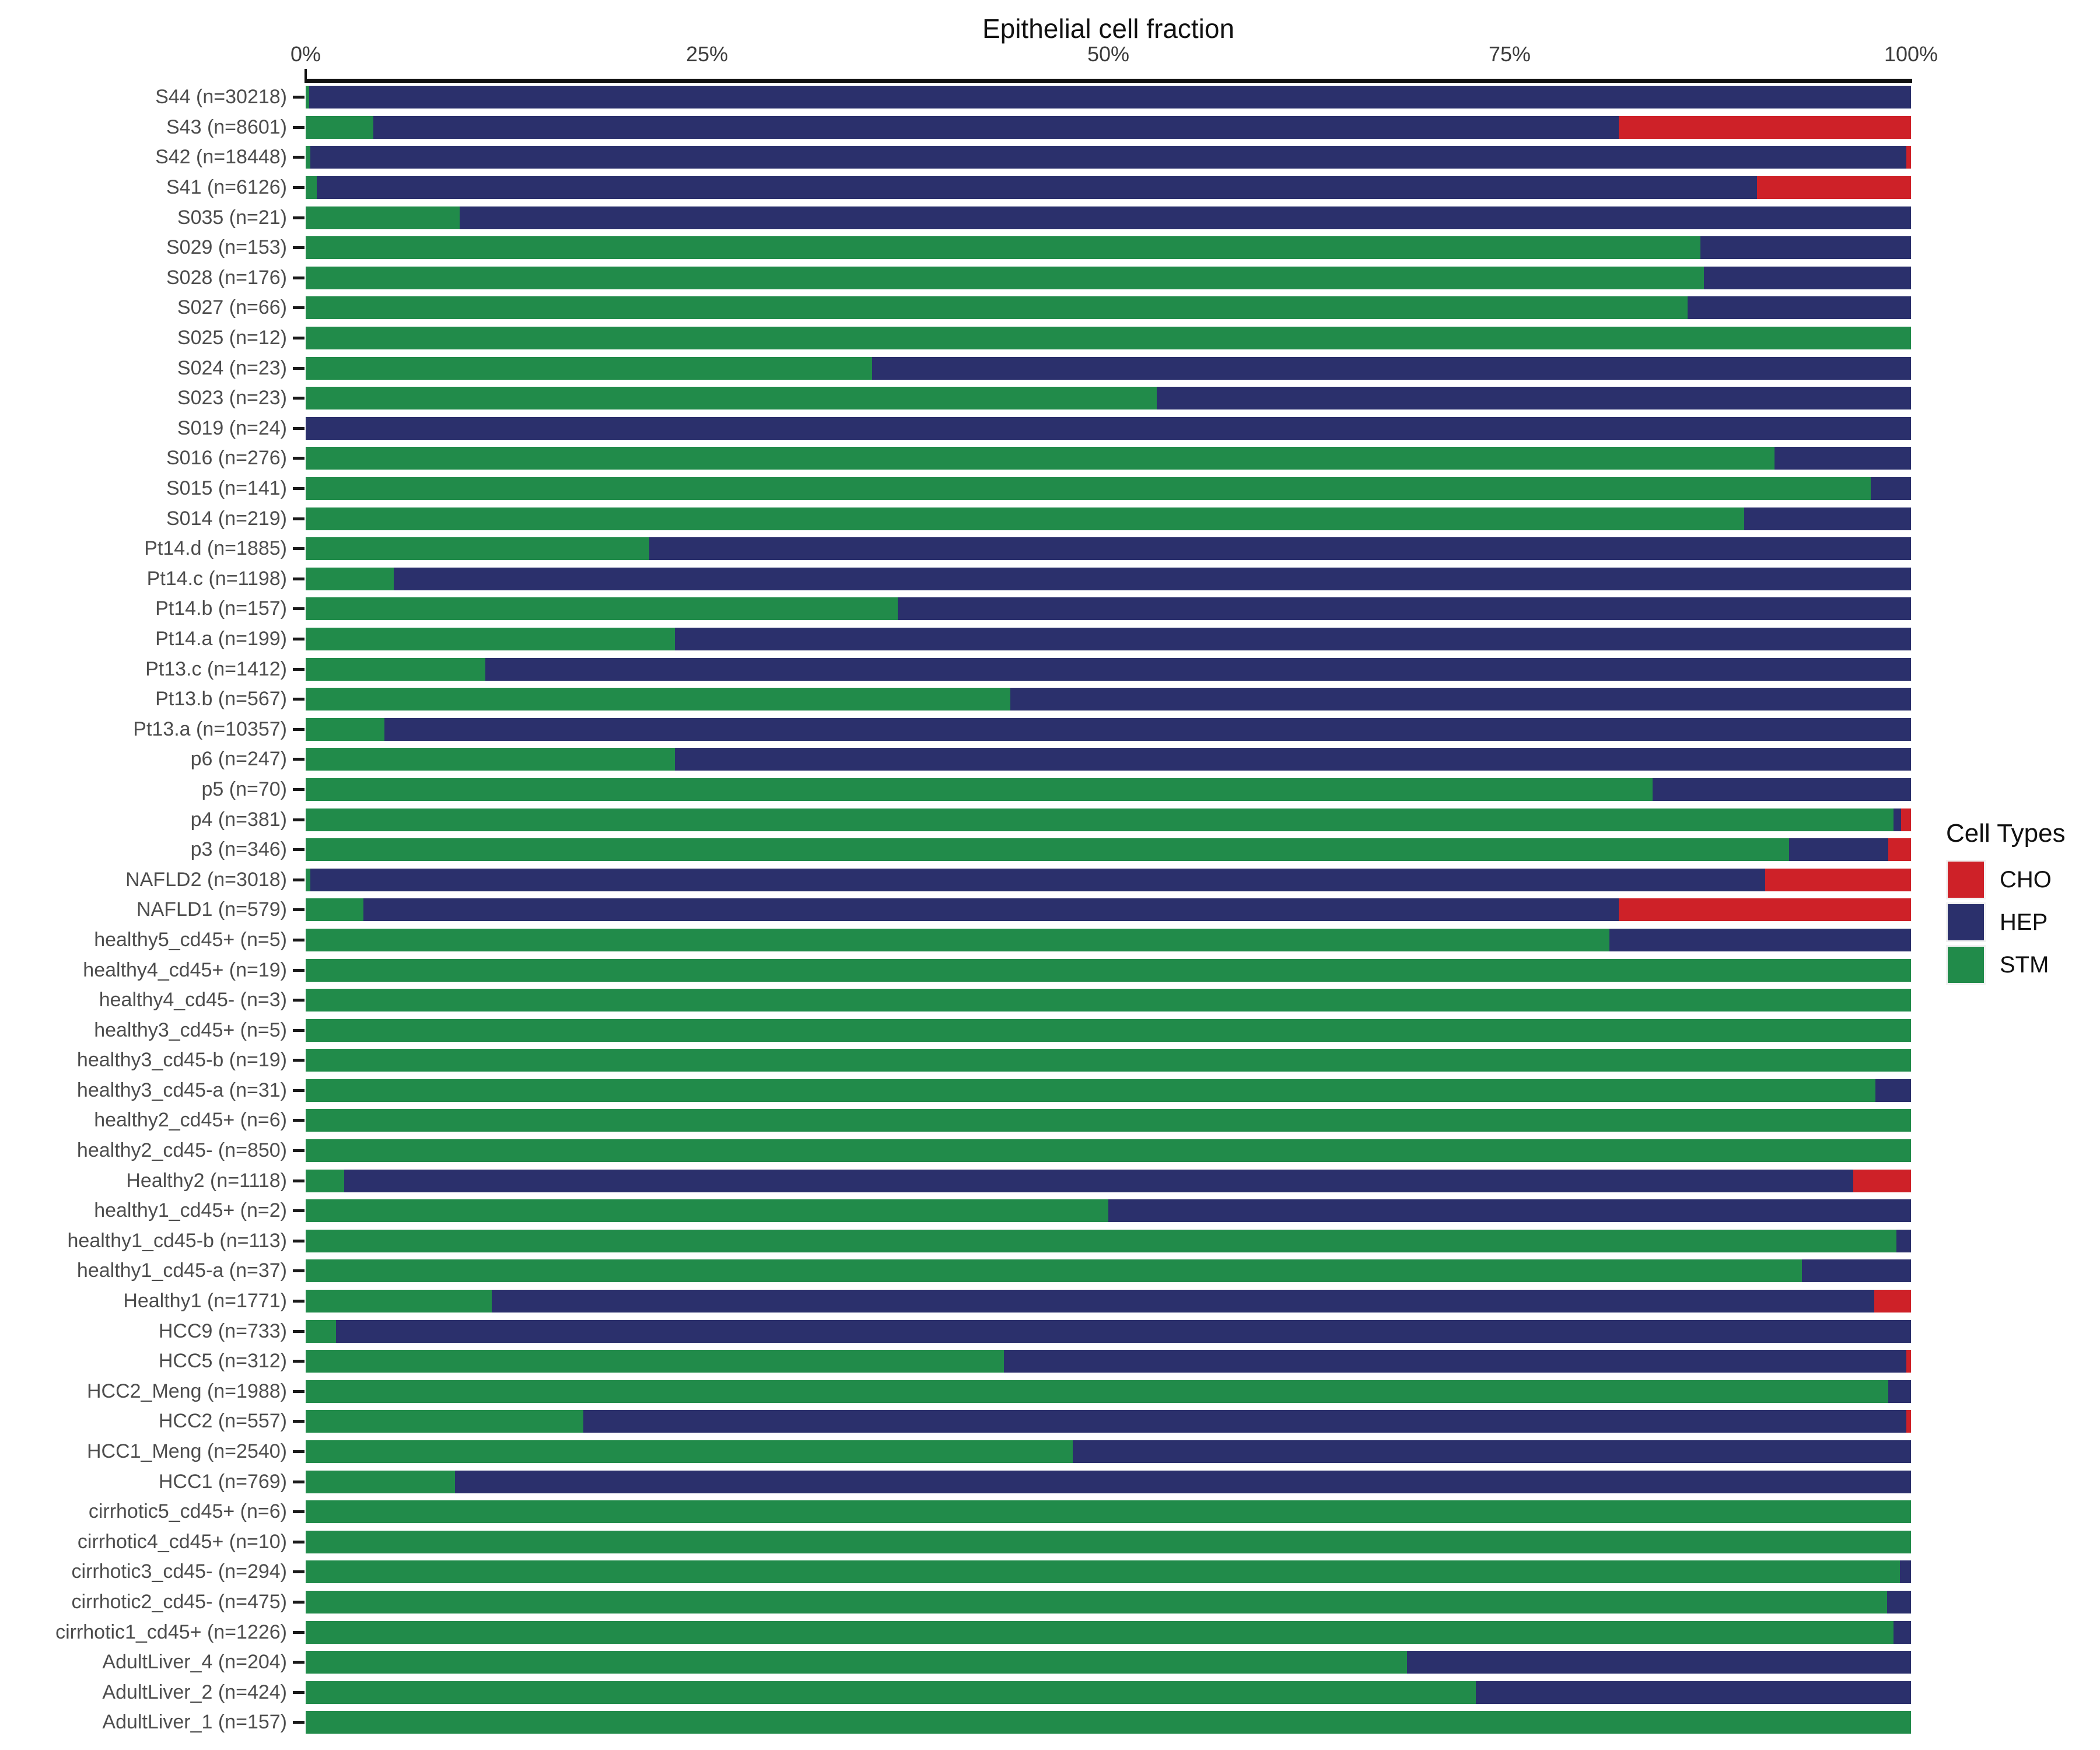  What do you see at coordinates (1510, 54) in the screenshot?
I see `x-tick-label-75: 75%` at bounding box center [1510, 54].